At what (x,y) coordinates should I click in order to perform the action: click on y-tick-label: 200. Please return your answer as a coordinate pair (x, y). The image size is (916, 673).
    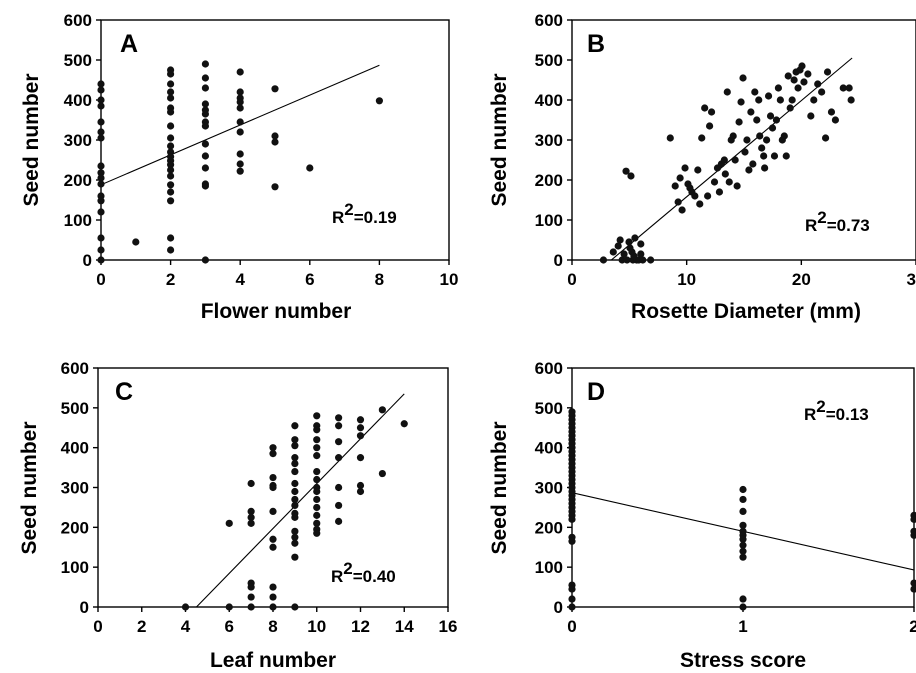
    Looking at the image, I should click on (549, 527).